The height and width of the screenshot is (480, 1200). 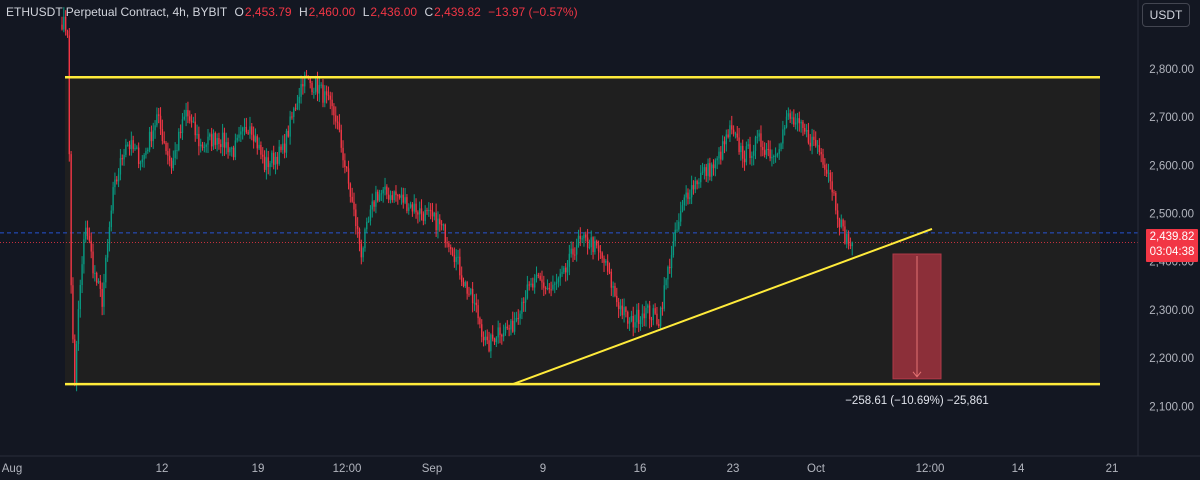 I want to click on close-value: 2,439.82, so click(x=457, y=12).